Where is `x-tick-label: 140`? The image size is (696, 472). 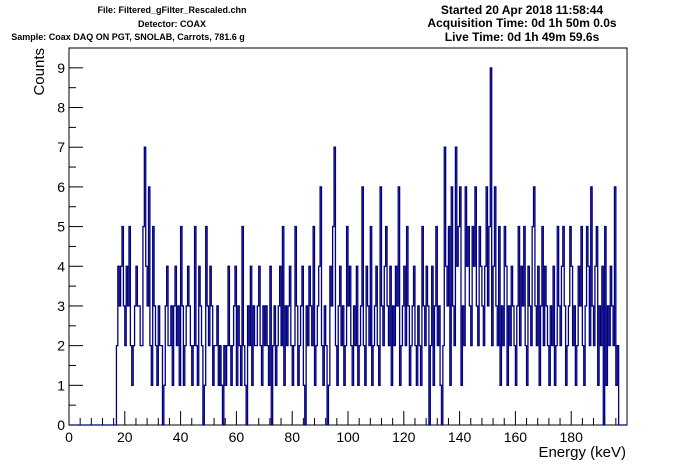 x-tick-label: 140 is located at coordinates (460, 437).